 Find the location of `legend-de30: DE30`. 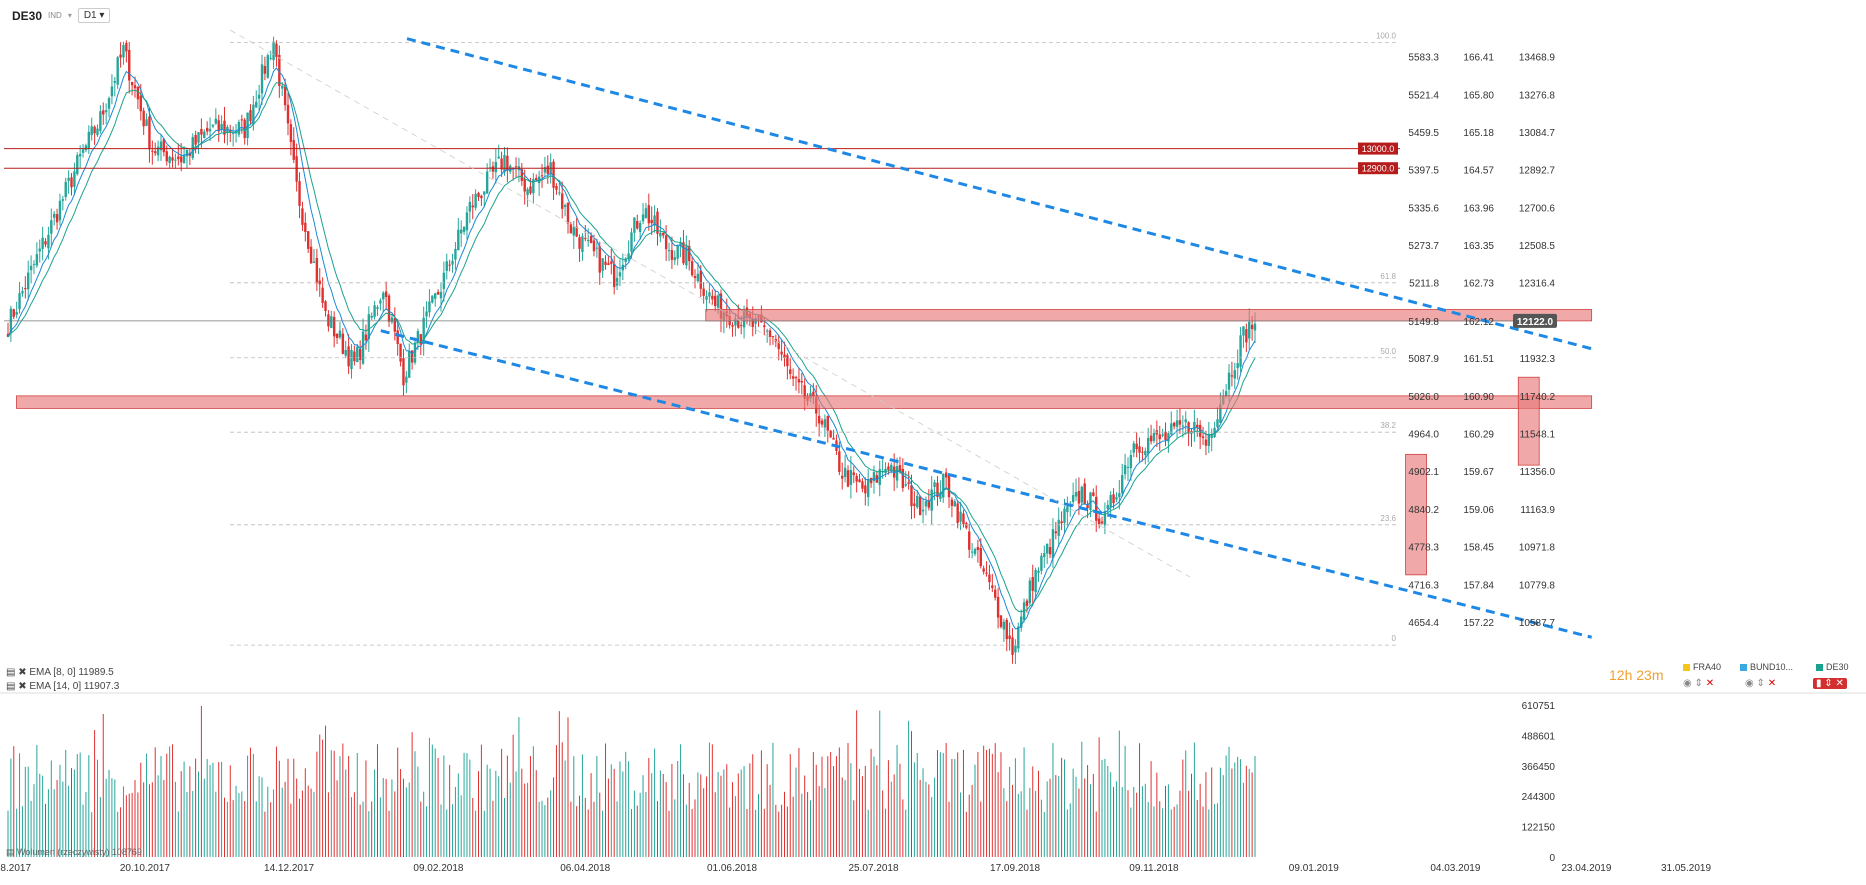

legend-de30: DE30 is located at coordinates (1832, 667).